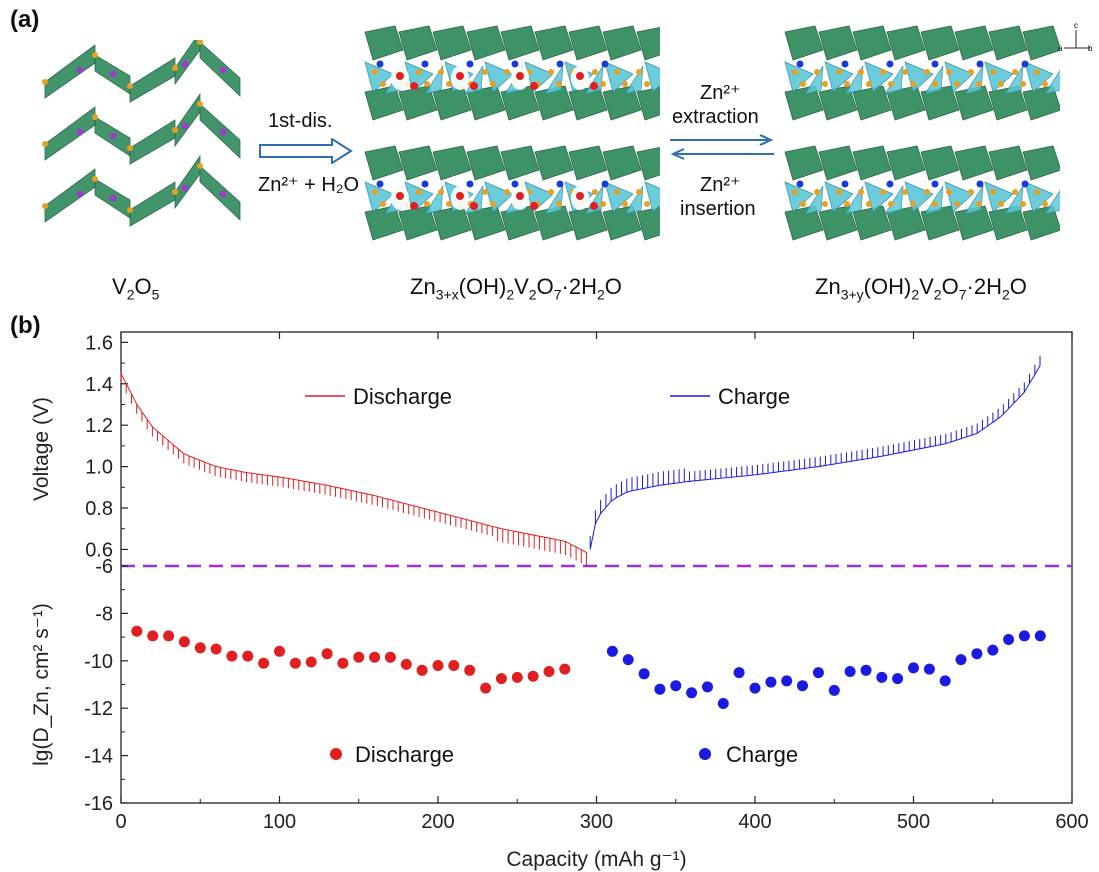 This screenshot has height=872, width=1099. What do you see at coordinates (1076, 25) in the screenshot?
I see `axis-icon-c: c` at bounding box center [1076, 25].